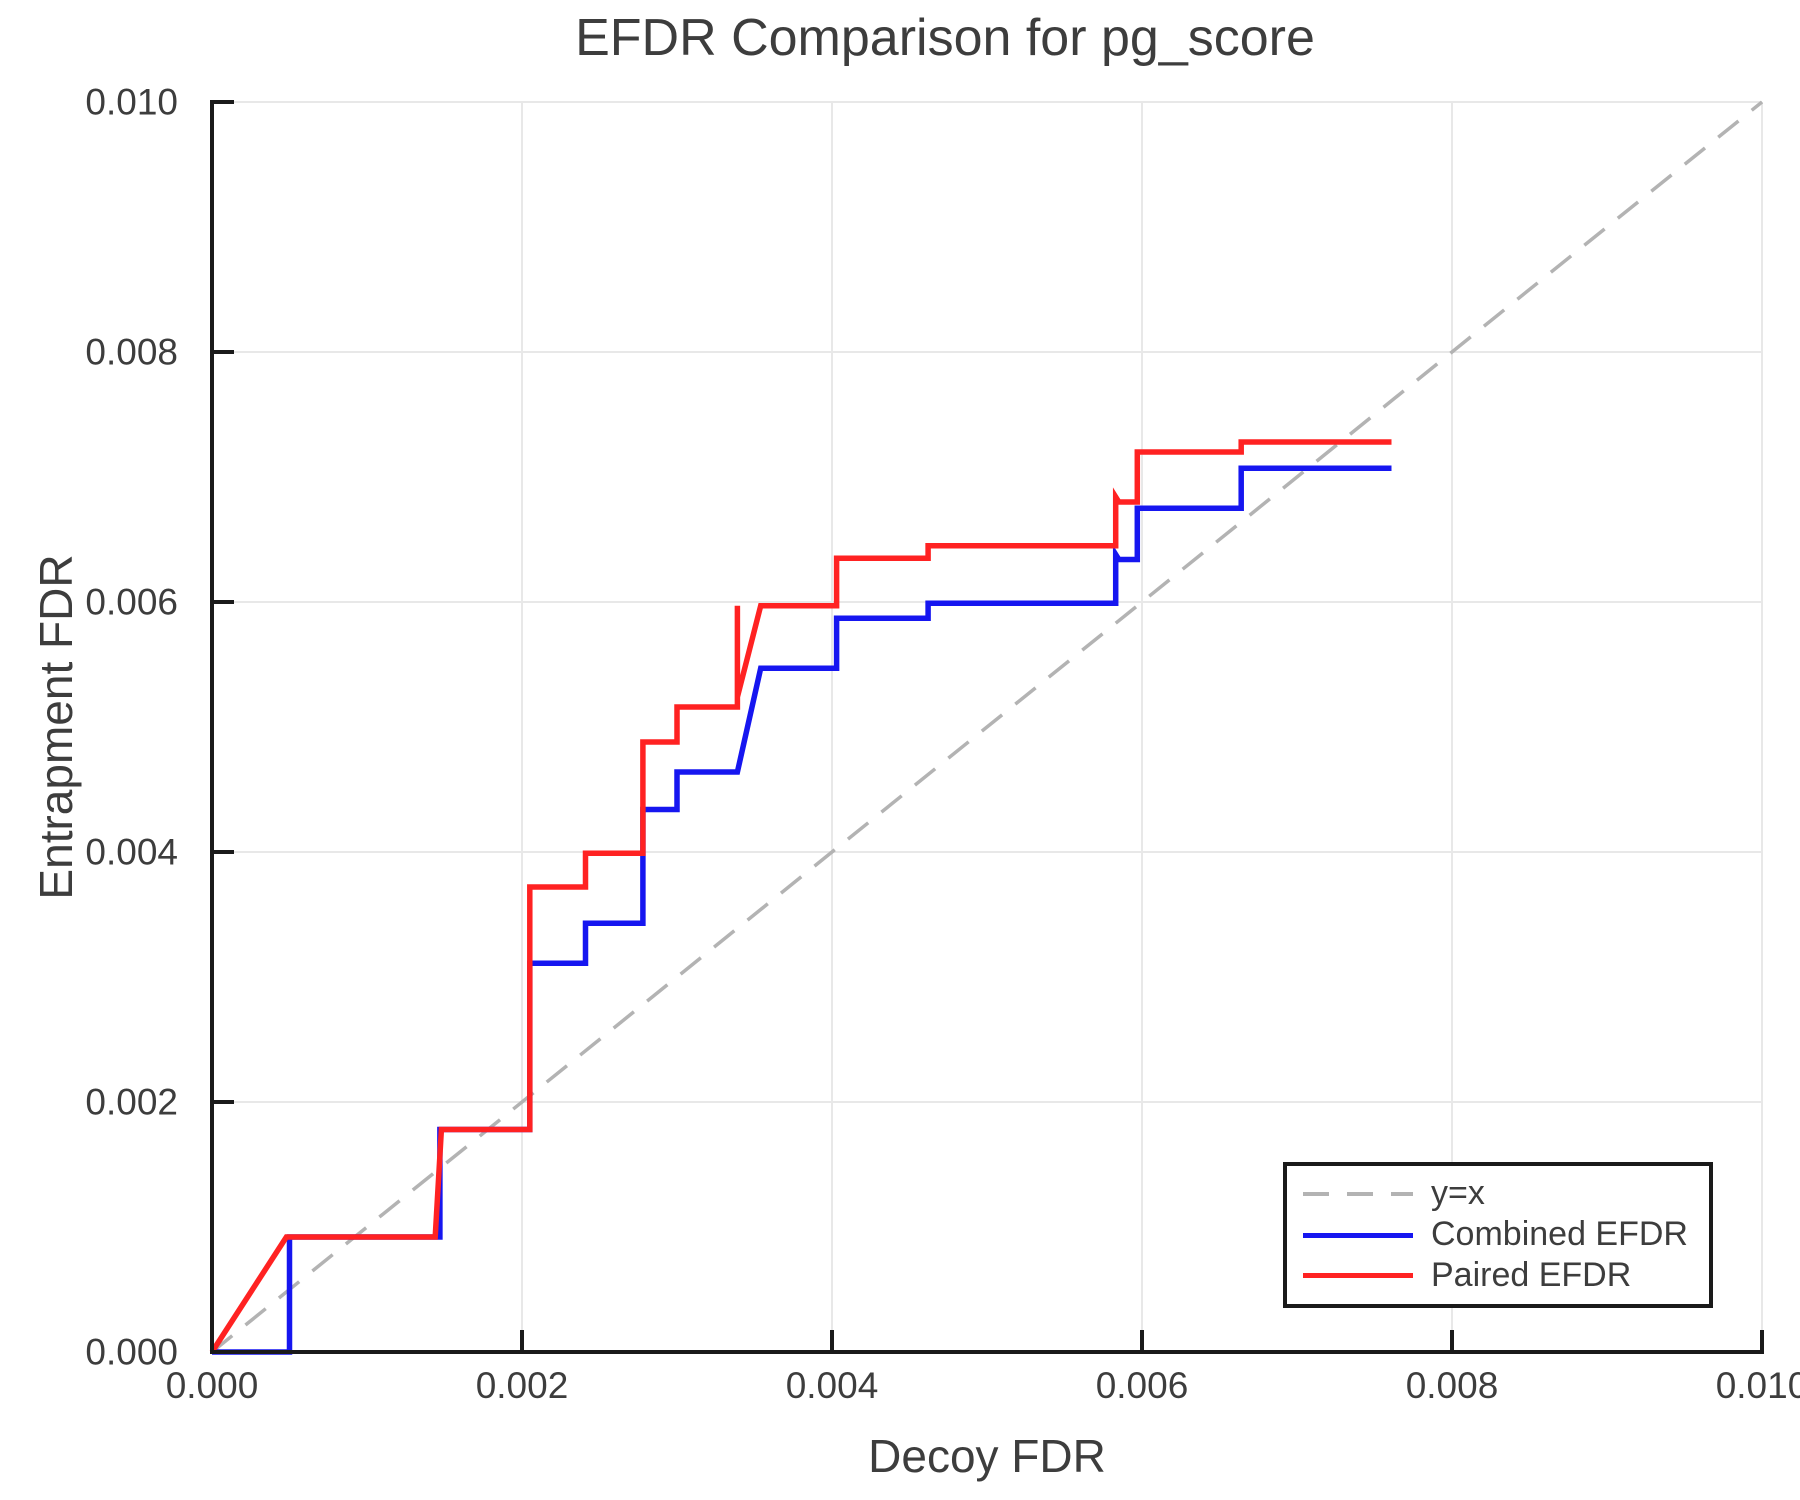 The image size is (1800, 1500). Describe the element at coordinates (522, 1385) in the screenshot. I see `x-tick-label: 0.002` at that location.